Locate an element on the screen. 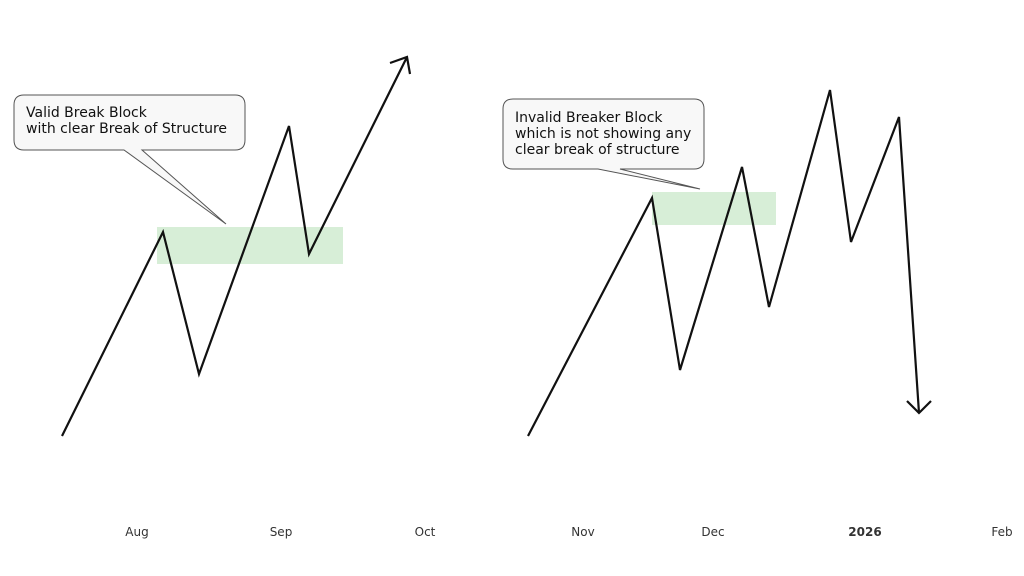 This screenshot has width=1024, height=576. time-label: 2026 is located at coordinates (864, 532).